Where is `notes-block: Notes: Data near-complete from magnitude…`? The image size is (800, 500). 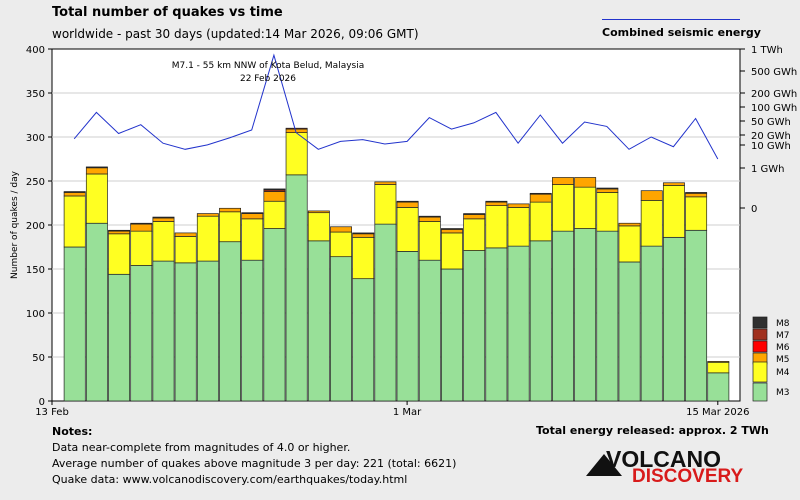 notes-block: Notes: Data near-complete from magnitude… is located at coordinates (254, 456).